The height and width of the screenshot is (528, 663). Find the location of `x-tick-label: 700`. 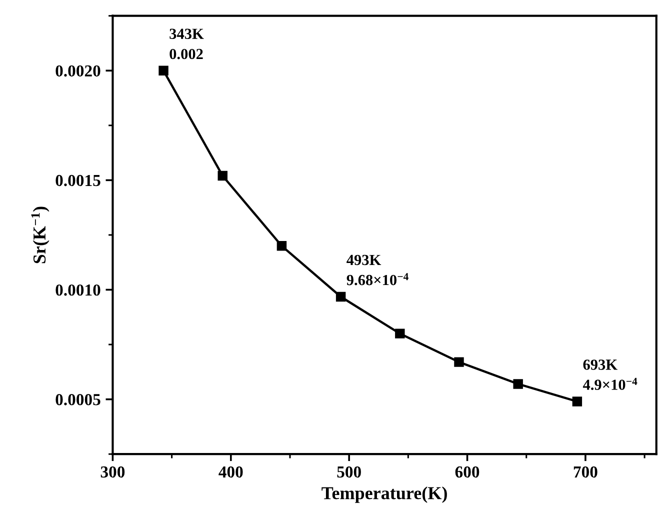

x-tick-label: 700 is located at coordinates (586, 472).